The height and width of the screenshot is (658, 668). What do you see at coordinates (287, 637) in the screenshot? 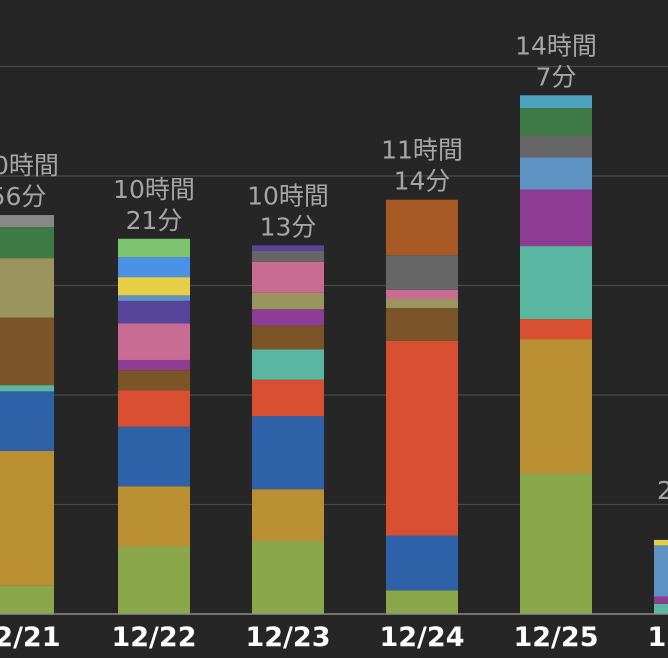
I see `x-tick-label: 12/23` at bounding box center [287, 637].